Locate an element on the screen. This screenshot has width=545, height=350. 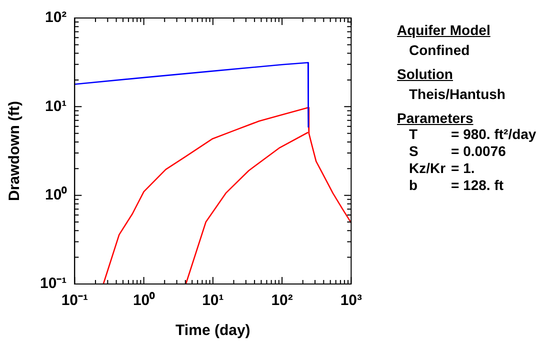
text: Solution is located at coordinates (425, 74).